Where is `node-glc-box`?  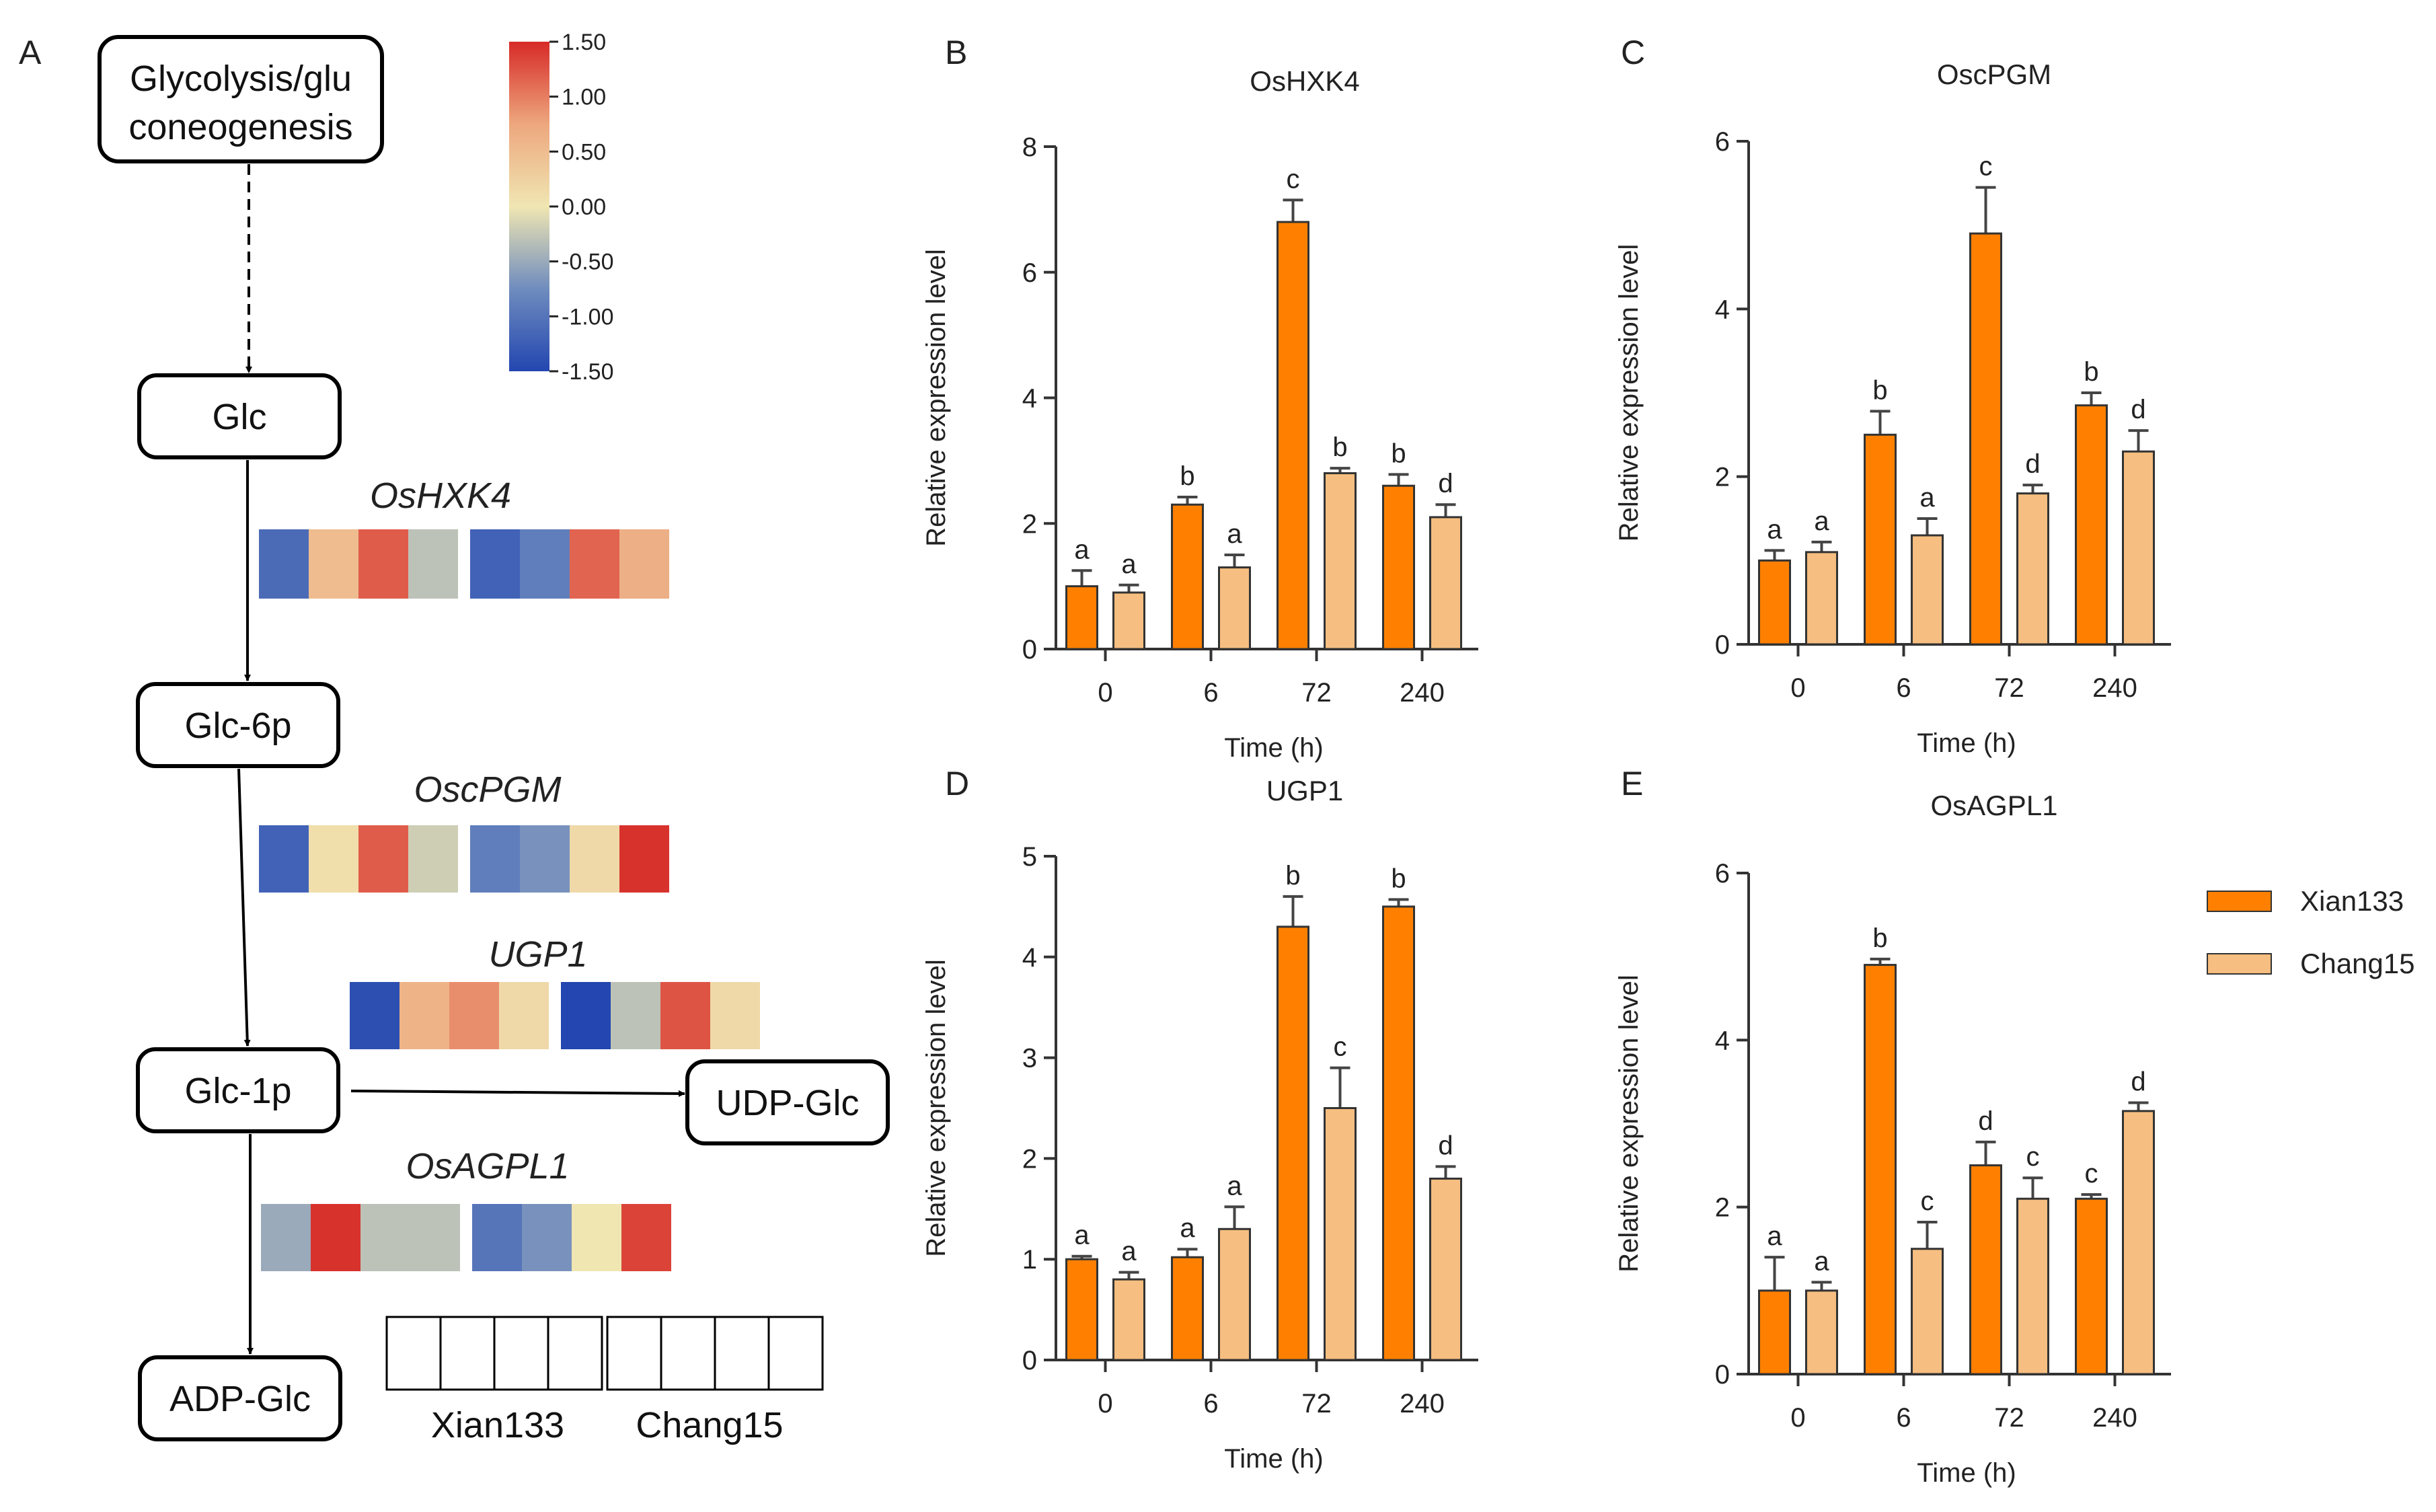 node-glc-box is located at coordinates (239, 416).